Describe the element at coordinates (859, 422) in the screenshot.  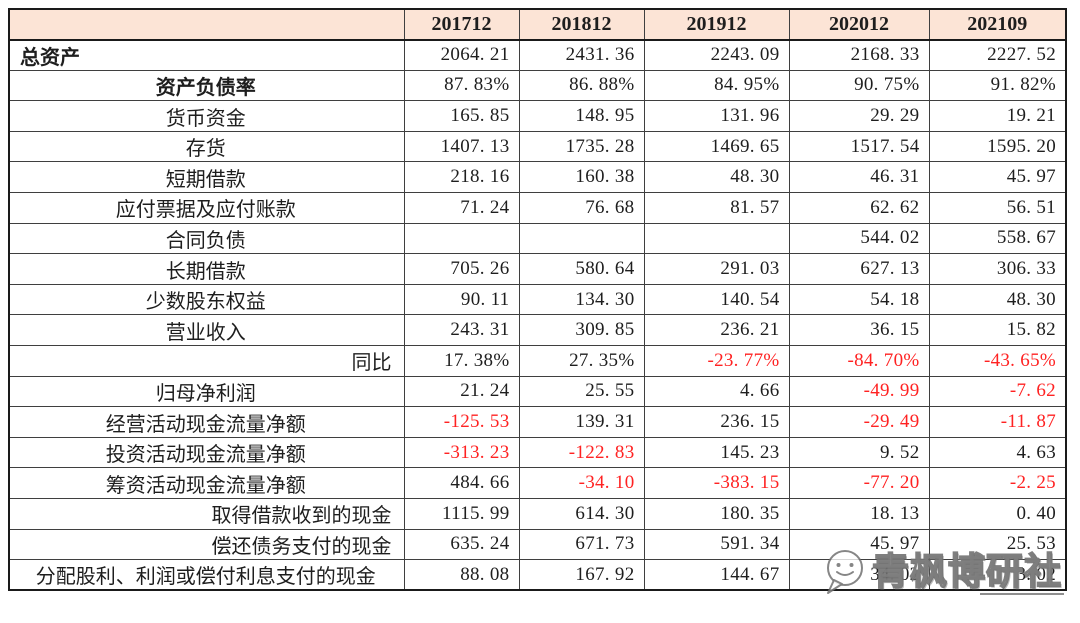
I see `value-cell: -29. 49` at that location.